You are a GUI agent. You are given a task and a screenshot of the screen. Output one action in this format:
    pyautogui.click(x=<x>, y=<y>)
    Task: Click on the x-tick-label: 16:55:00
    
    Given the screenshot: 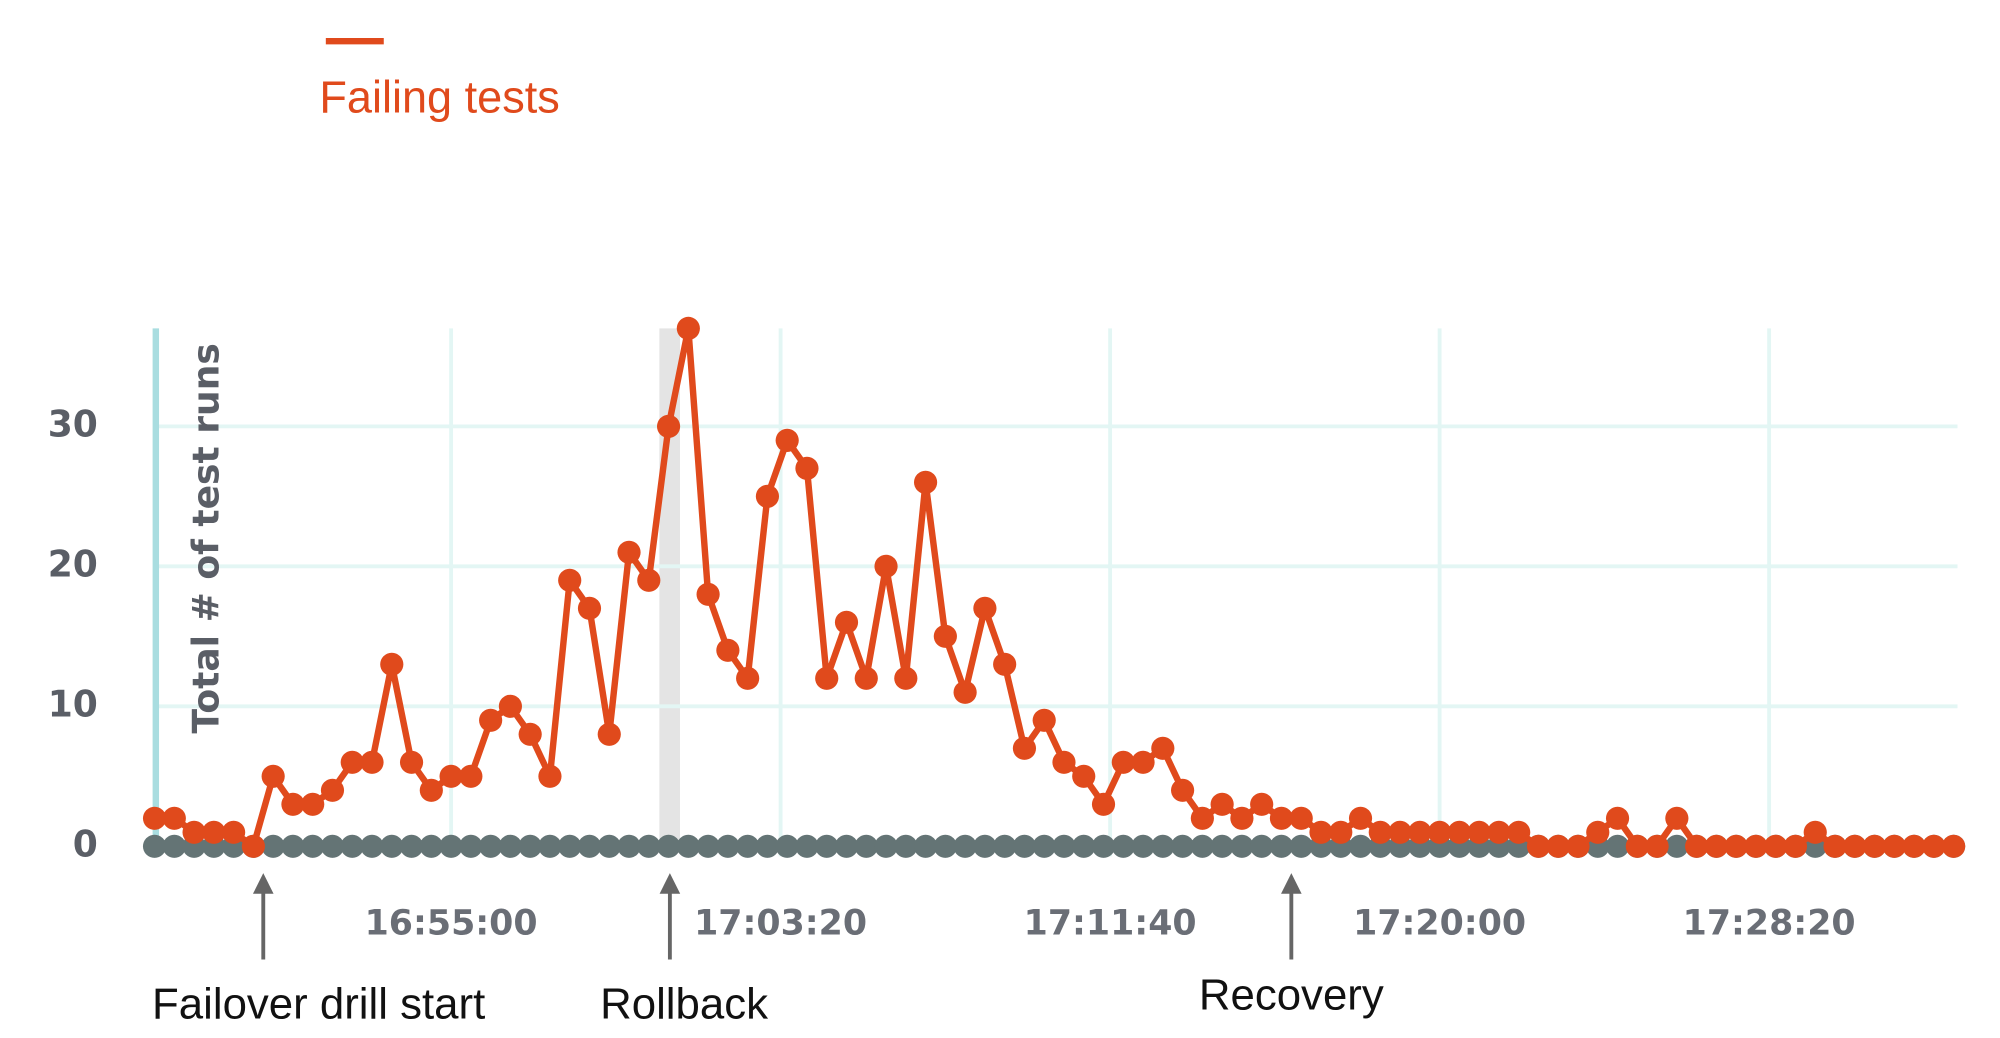 What is the action you would take?
    pyautogui.click(x=451, y=924)
    